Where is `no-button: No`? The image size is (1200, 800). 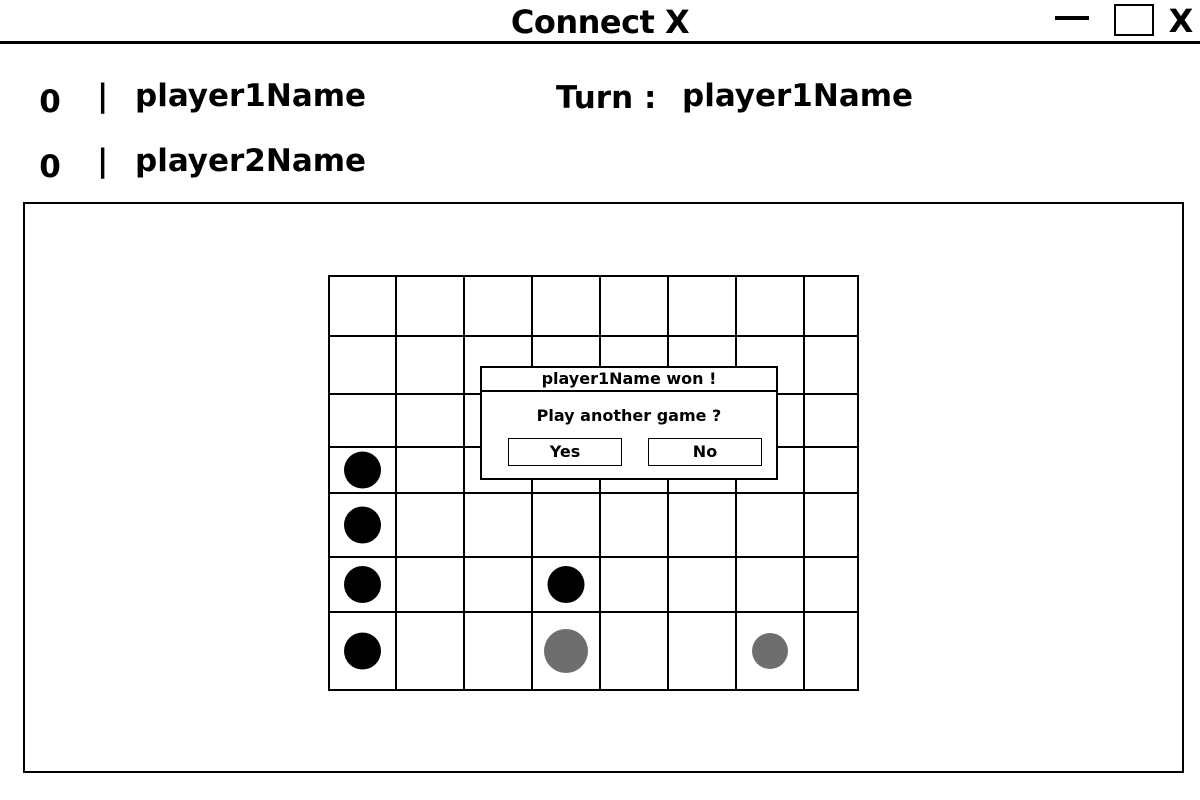
no-button: No is located at coordinates (705, 452).